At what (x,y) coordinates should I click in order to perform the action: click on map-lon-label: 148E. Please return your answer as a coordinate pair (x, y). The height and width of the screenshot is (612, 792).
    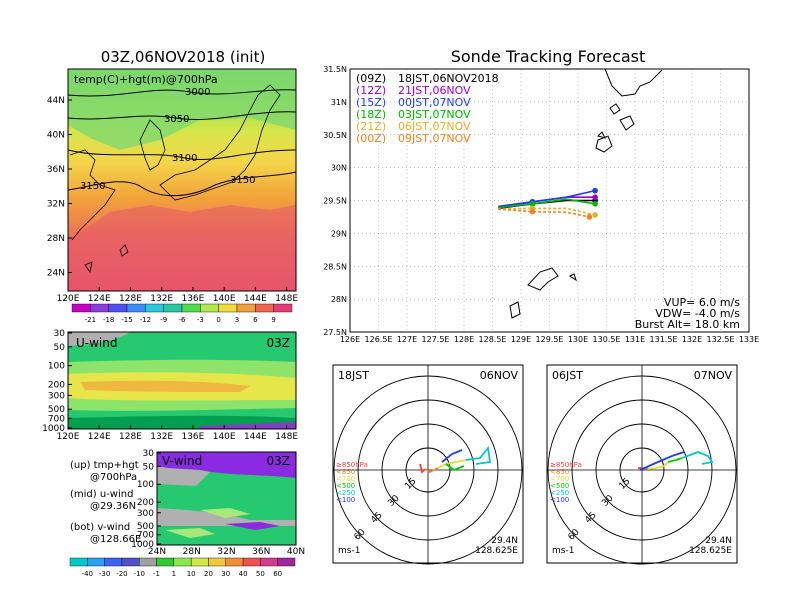
    Looking at the image, I should click on (286, 299).